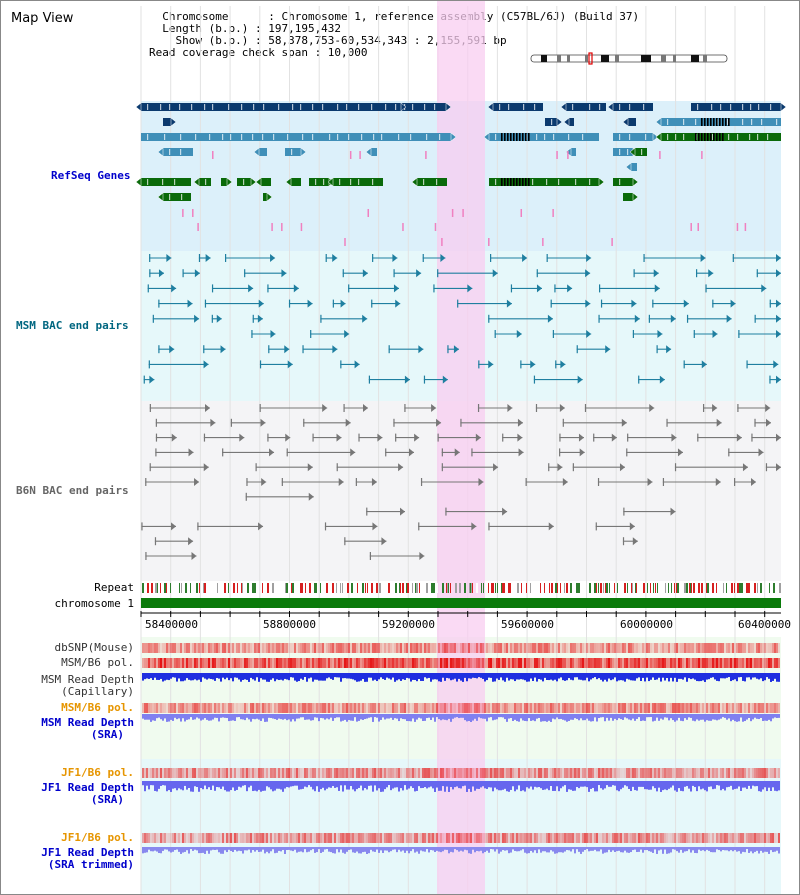 The width and height of the screenshot is (800, 895). I want to click on selection-highlight, so click(461, 447).